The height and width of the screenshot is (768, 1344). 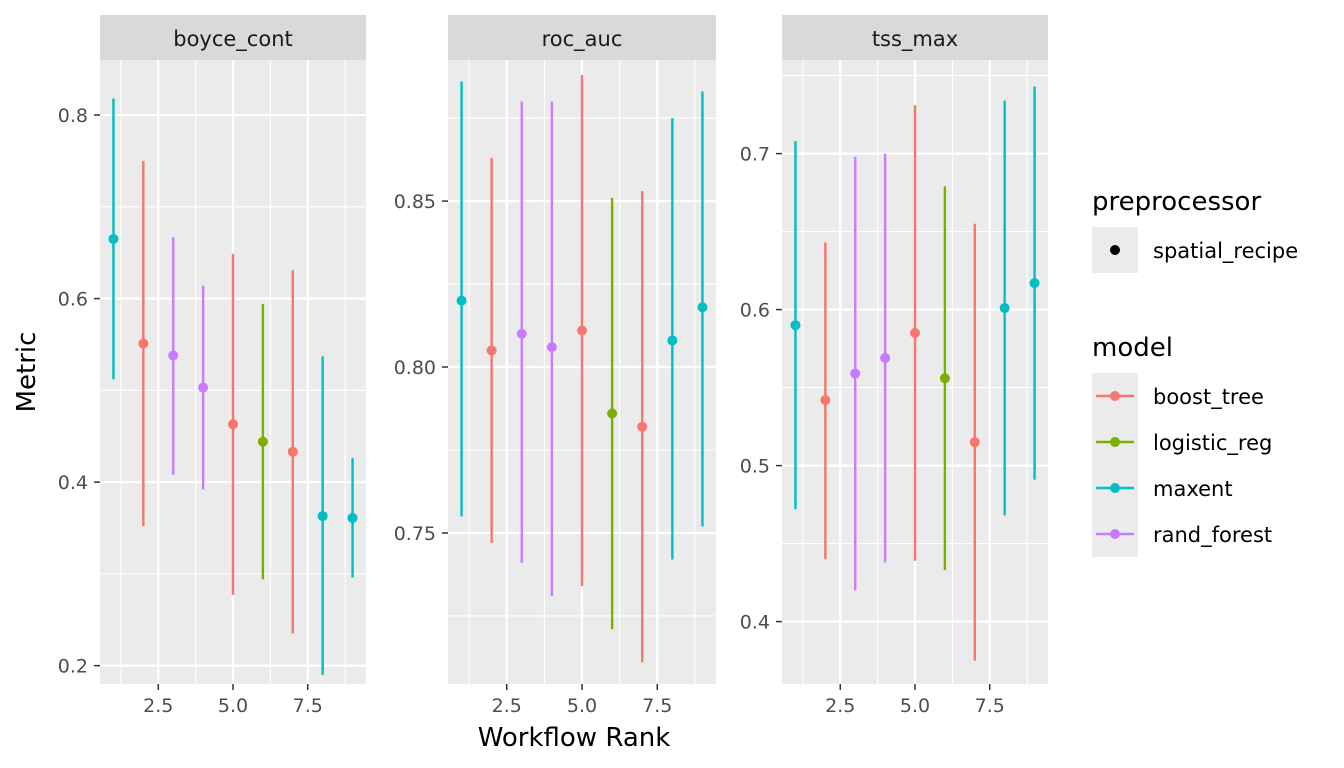 I want to click on strip-label: roc_auc, so click(x=582, y=39).